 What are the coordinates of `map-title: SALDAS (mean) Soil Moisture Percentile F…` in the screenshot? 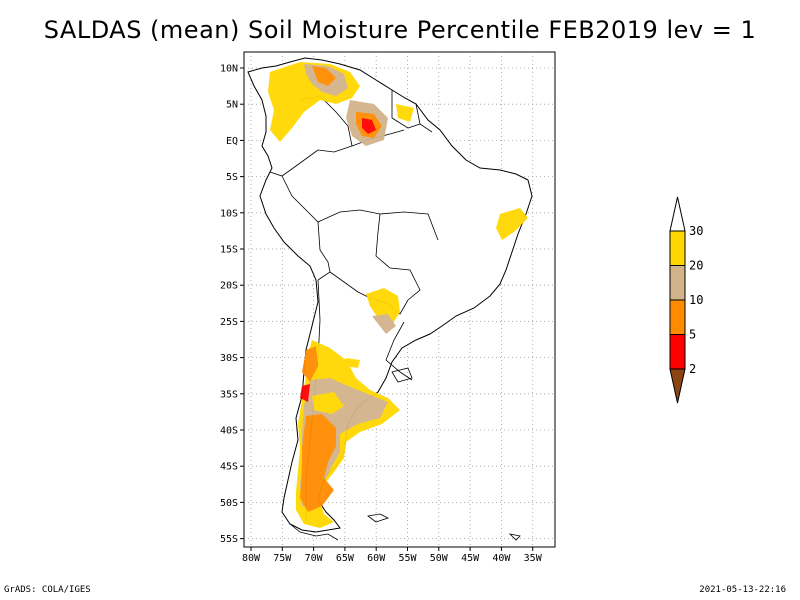 It's located at (400, 30).